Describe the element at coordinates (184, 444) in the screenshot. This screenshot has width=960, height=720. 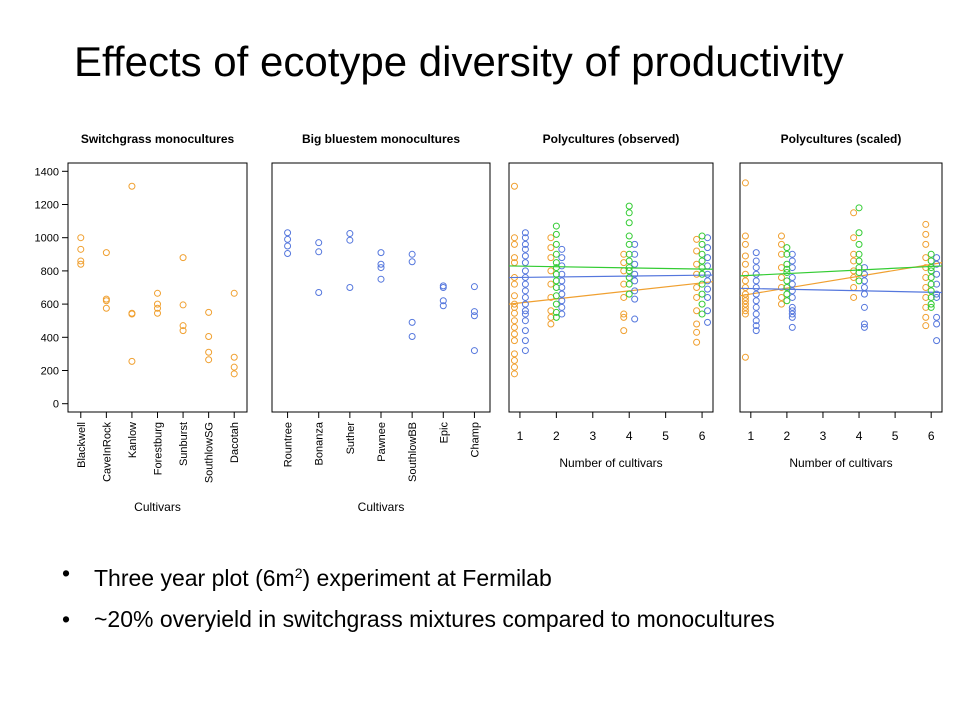
I see `x-tick-label: Sunburst` at that location.